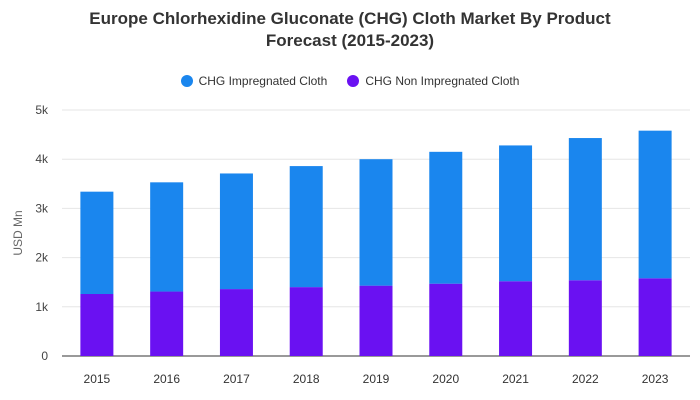 This screenshot has height=400, width=700. Describe the element at coordinates (306, 227) in the screenshot. I see `bar-impregnated-2018` at that location.